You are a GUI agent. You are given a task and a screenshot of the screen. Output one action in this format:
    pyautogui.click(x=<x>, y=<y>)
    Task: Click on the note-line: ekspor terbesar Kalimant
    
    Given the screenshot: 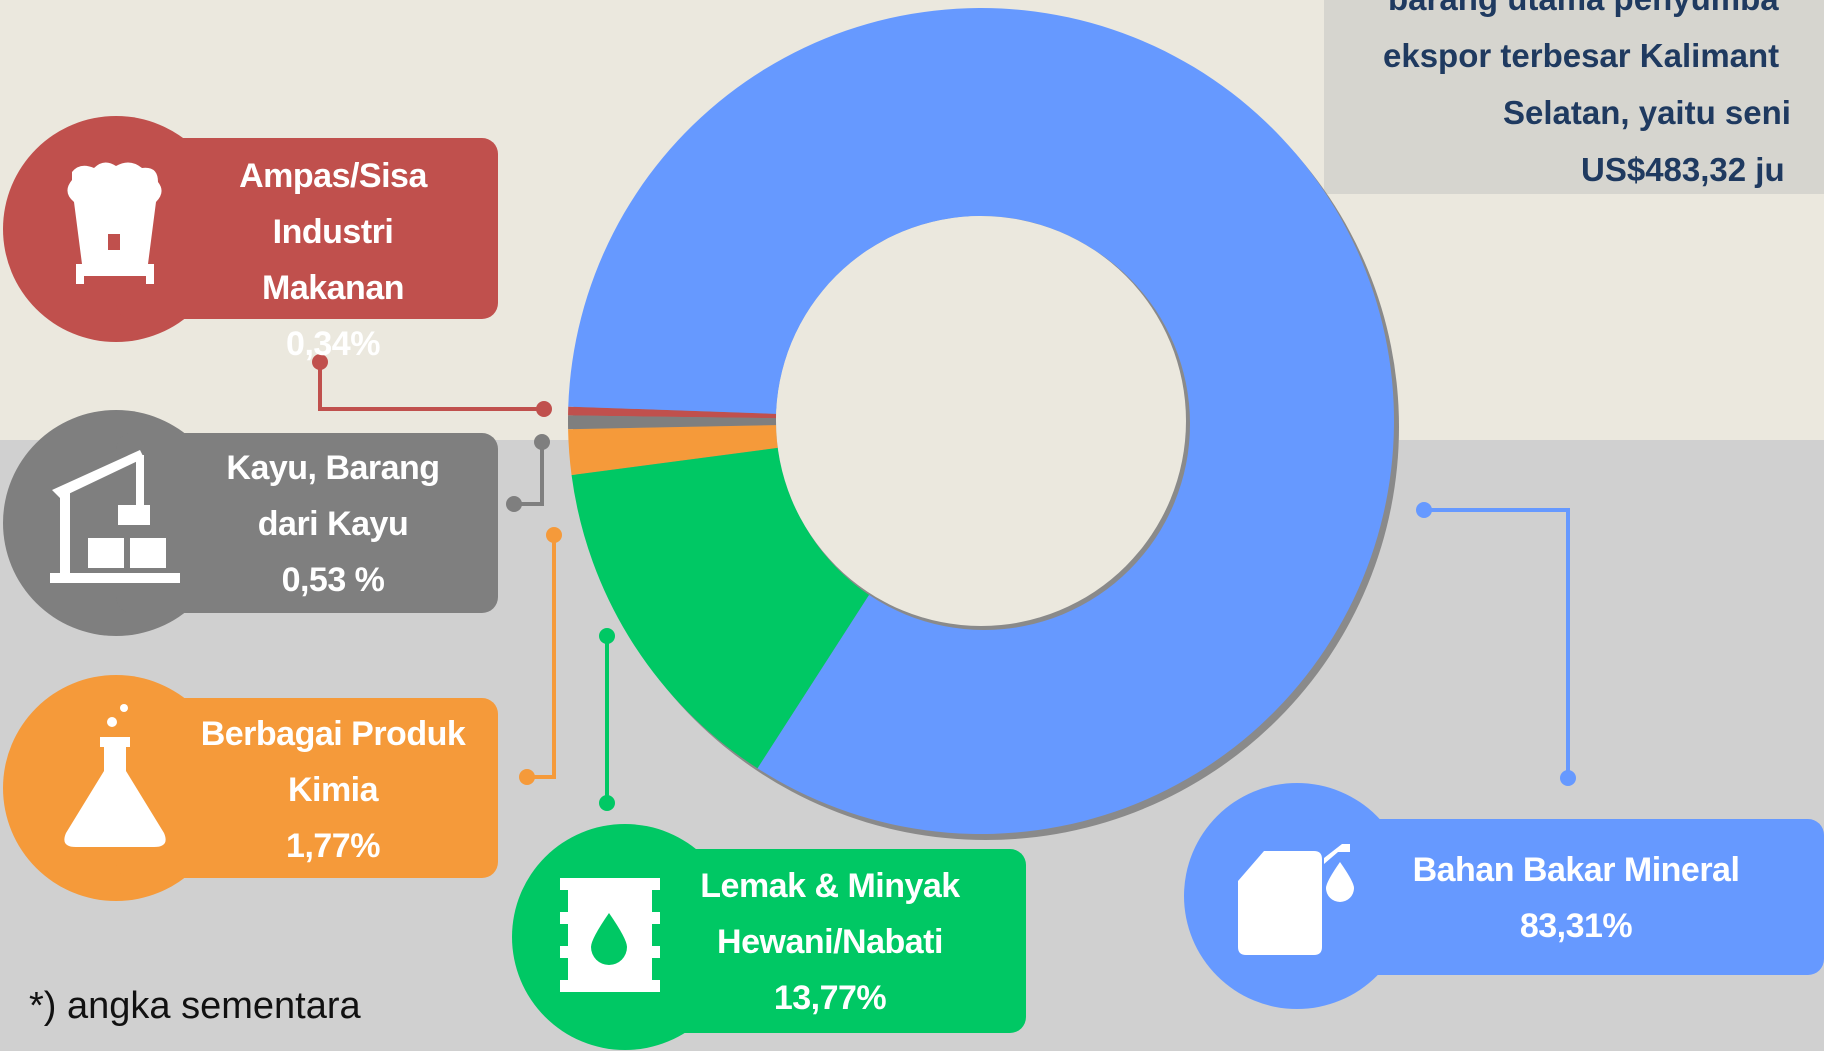 What is the action you would take?
    pyautogui.click(x=1581, y=55)
    